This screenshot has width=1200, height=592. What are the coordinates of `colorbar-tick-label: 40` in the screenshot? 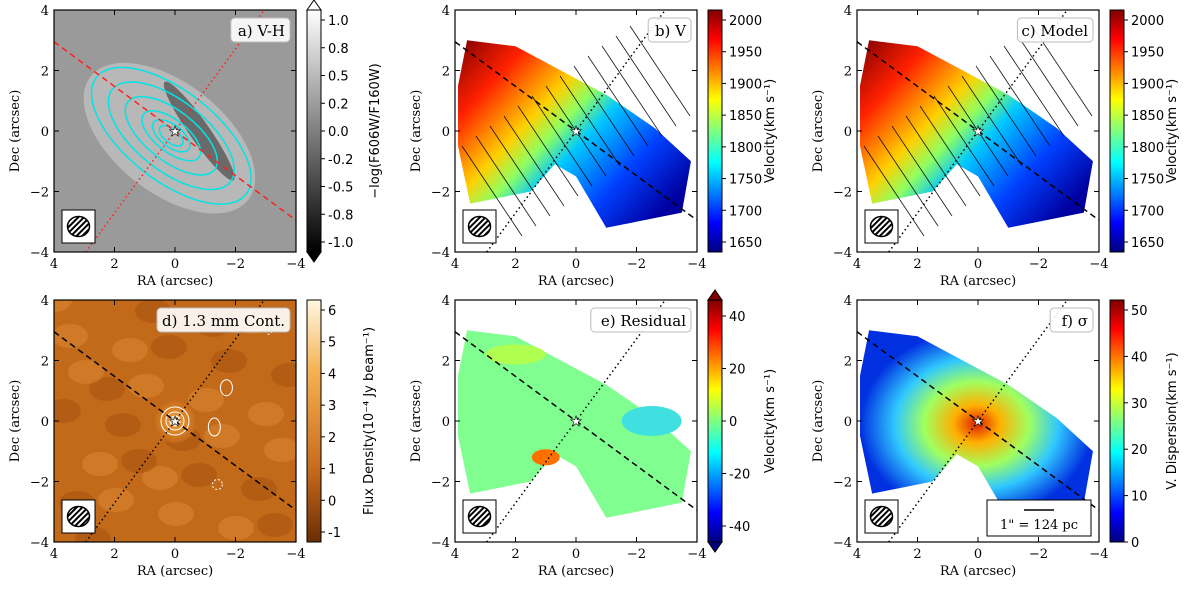 It's located at (737, 317).